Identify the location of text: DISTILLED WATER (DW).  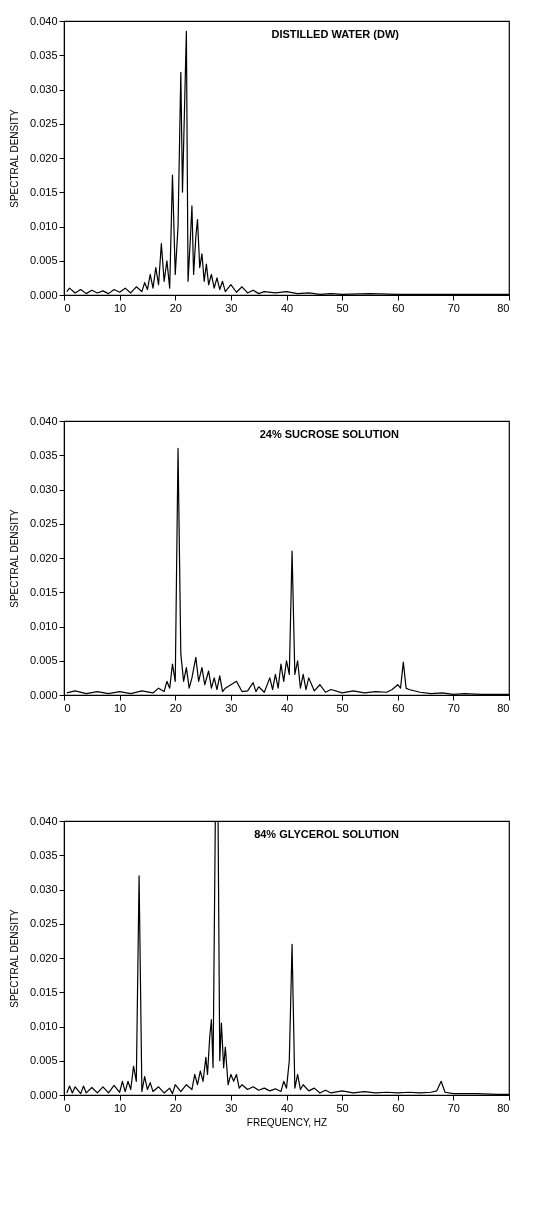
(335, 34).